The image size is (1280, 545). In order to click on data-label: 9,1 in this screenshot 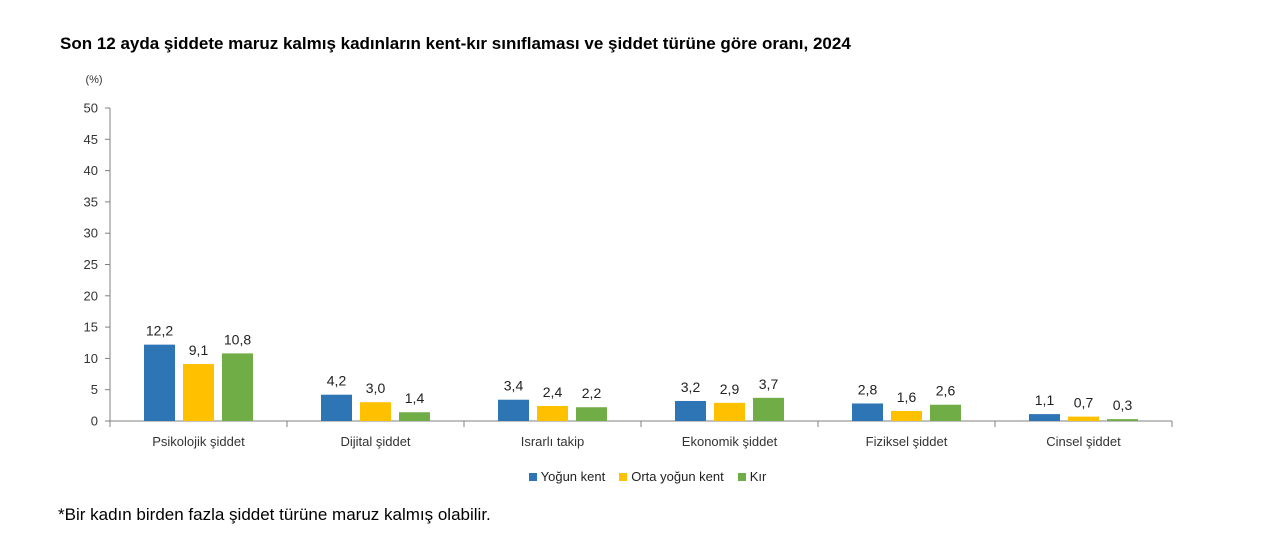, I will do `click(199, 350)`.